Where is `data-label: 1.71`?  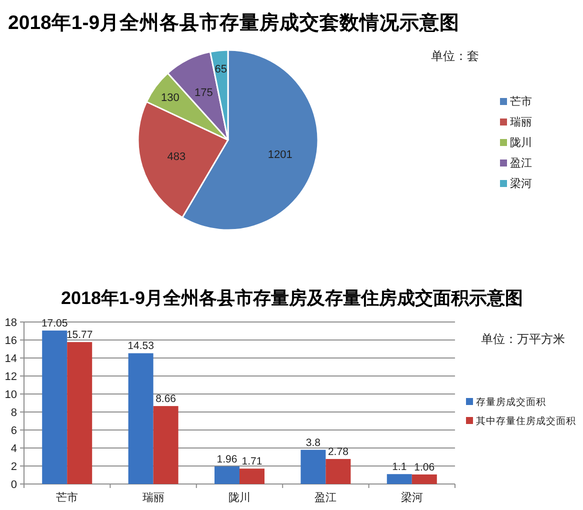
data-label: 1.71 is located at coordinates (252, 462).